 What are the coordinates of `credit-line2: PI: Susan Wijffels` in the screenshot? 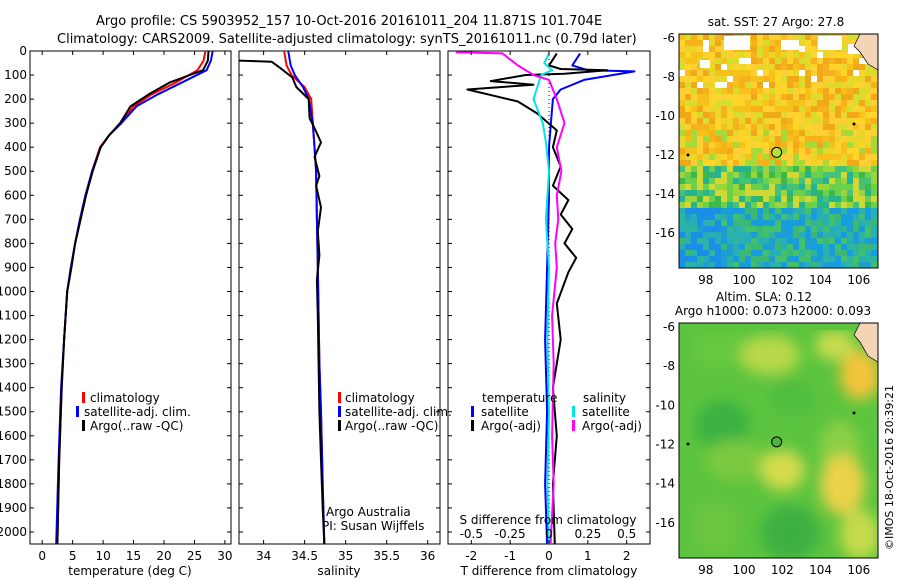 It's located at (373, 526).